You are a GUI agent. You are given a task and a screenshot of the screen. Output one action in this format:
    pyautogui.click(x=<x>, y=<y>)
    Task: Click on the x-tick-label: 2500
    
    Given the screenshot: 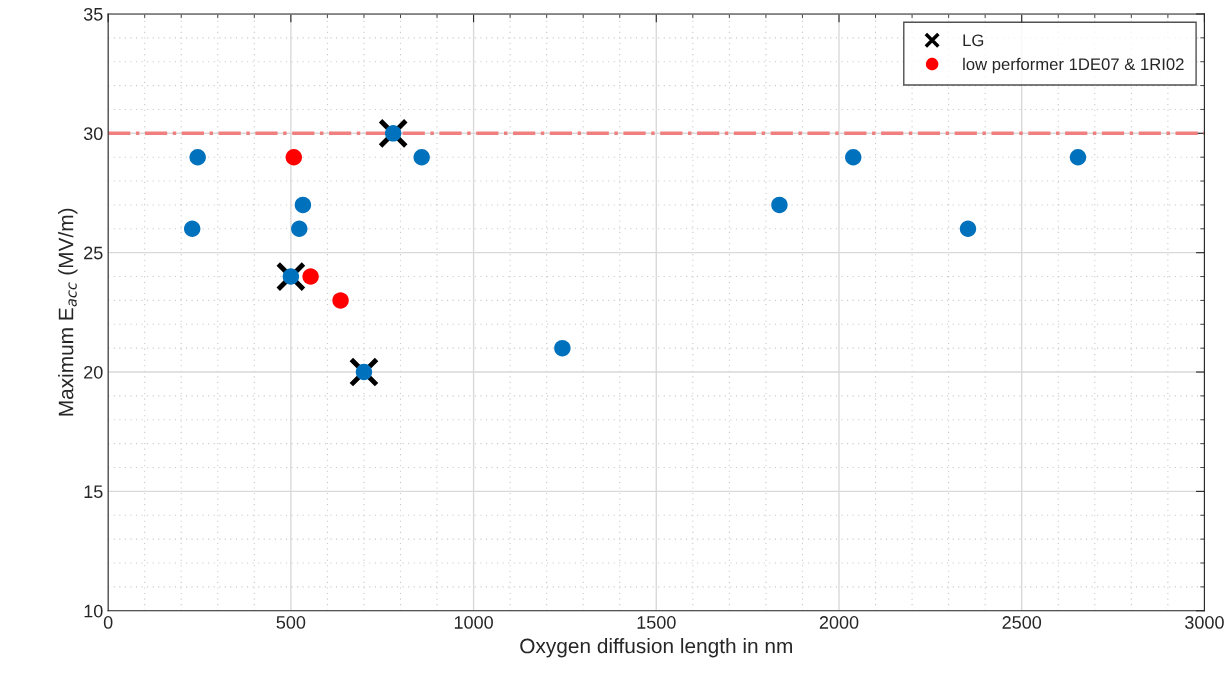 What is the action you would take?
    pyautogui.click(x=1022, y=622)
    